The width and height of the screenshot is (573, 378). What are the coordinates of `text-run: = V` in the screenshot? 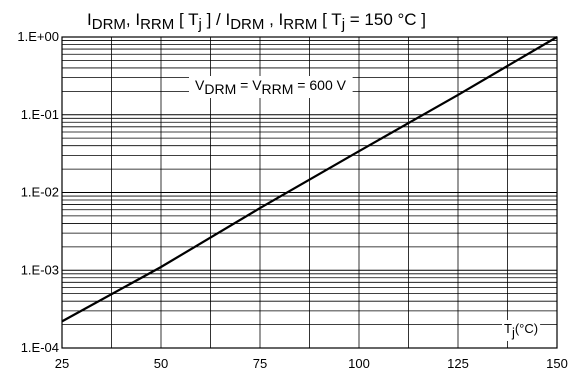 It's located at (249, 85).